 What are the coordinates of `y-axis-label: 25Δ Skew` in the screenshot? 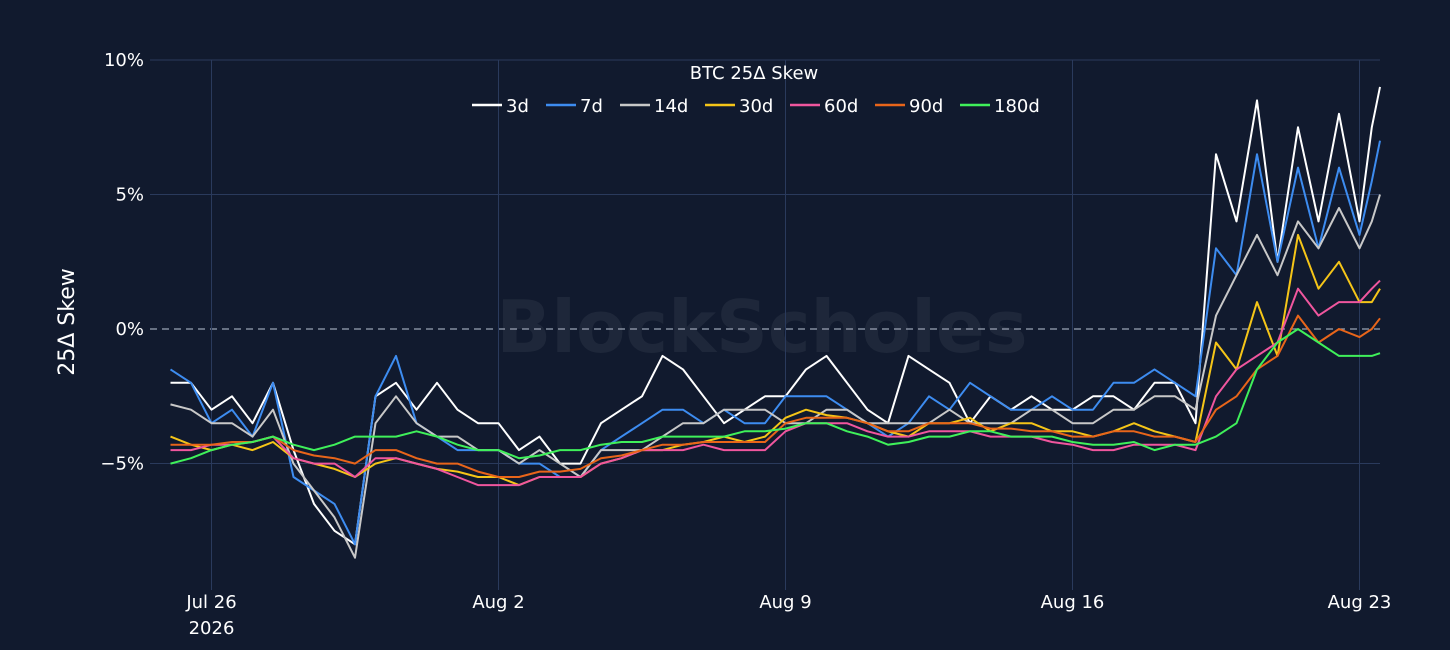 It's located at (67, 322).